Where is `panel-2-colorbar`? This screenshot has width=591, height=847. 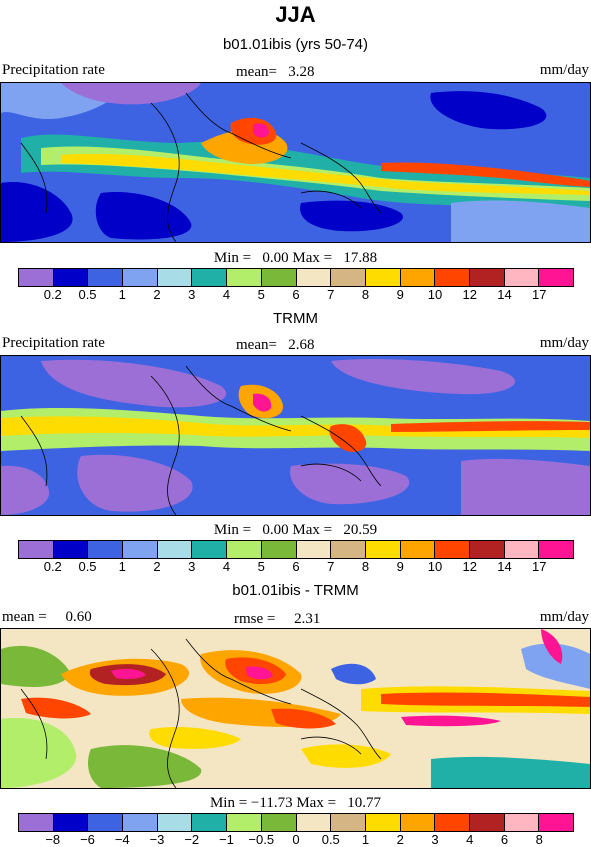 panel-2-colorbar is located at coordinates (296, 549).